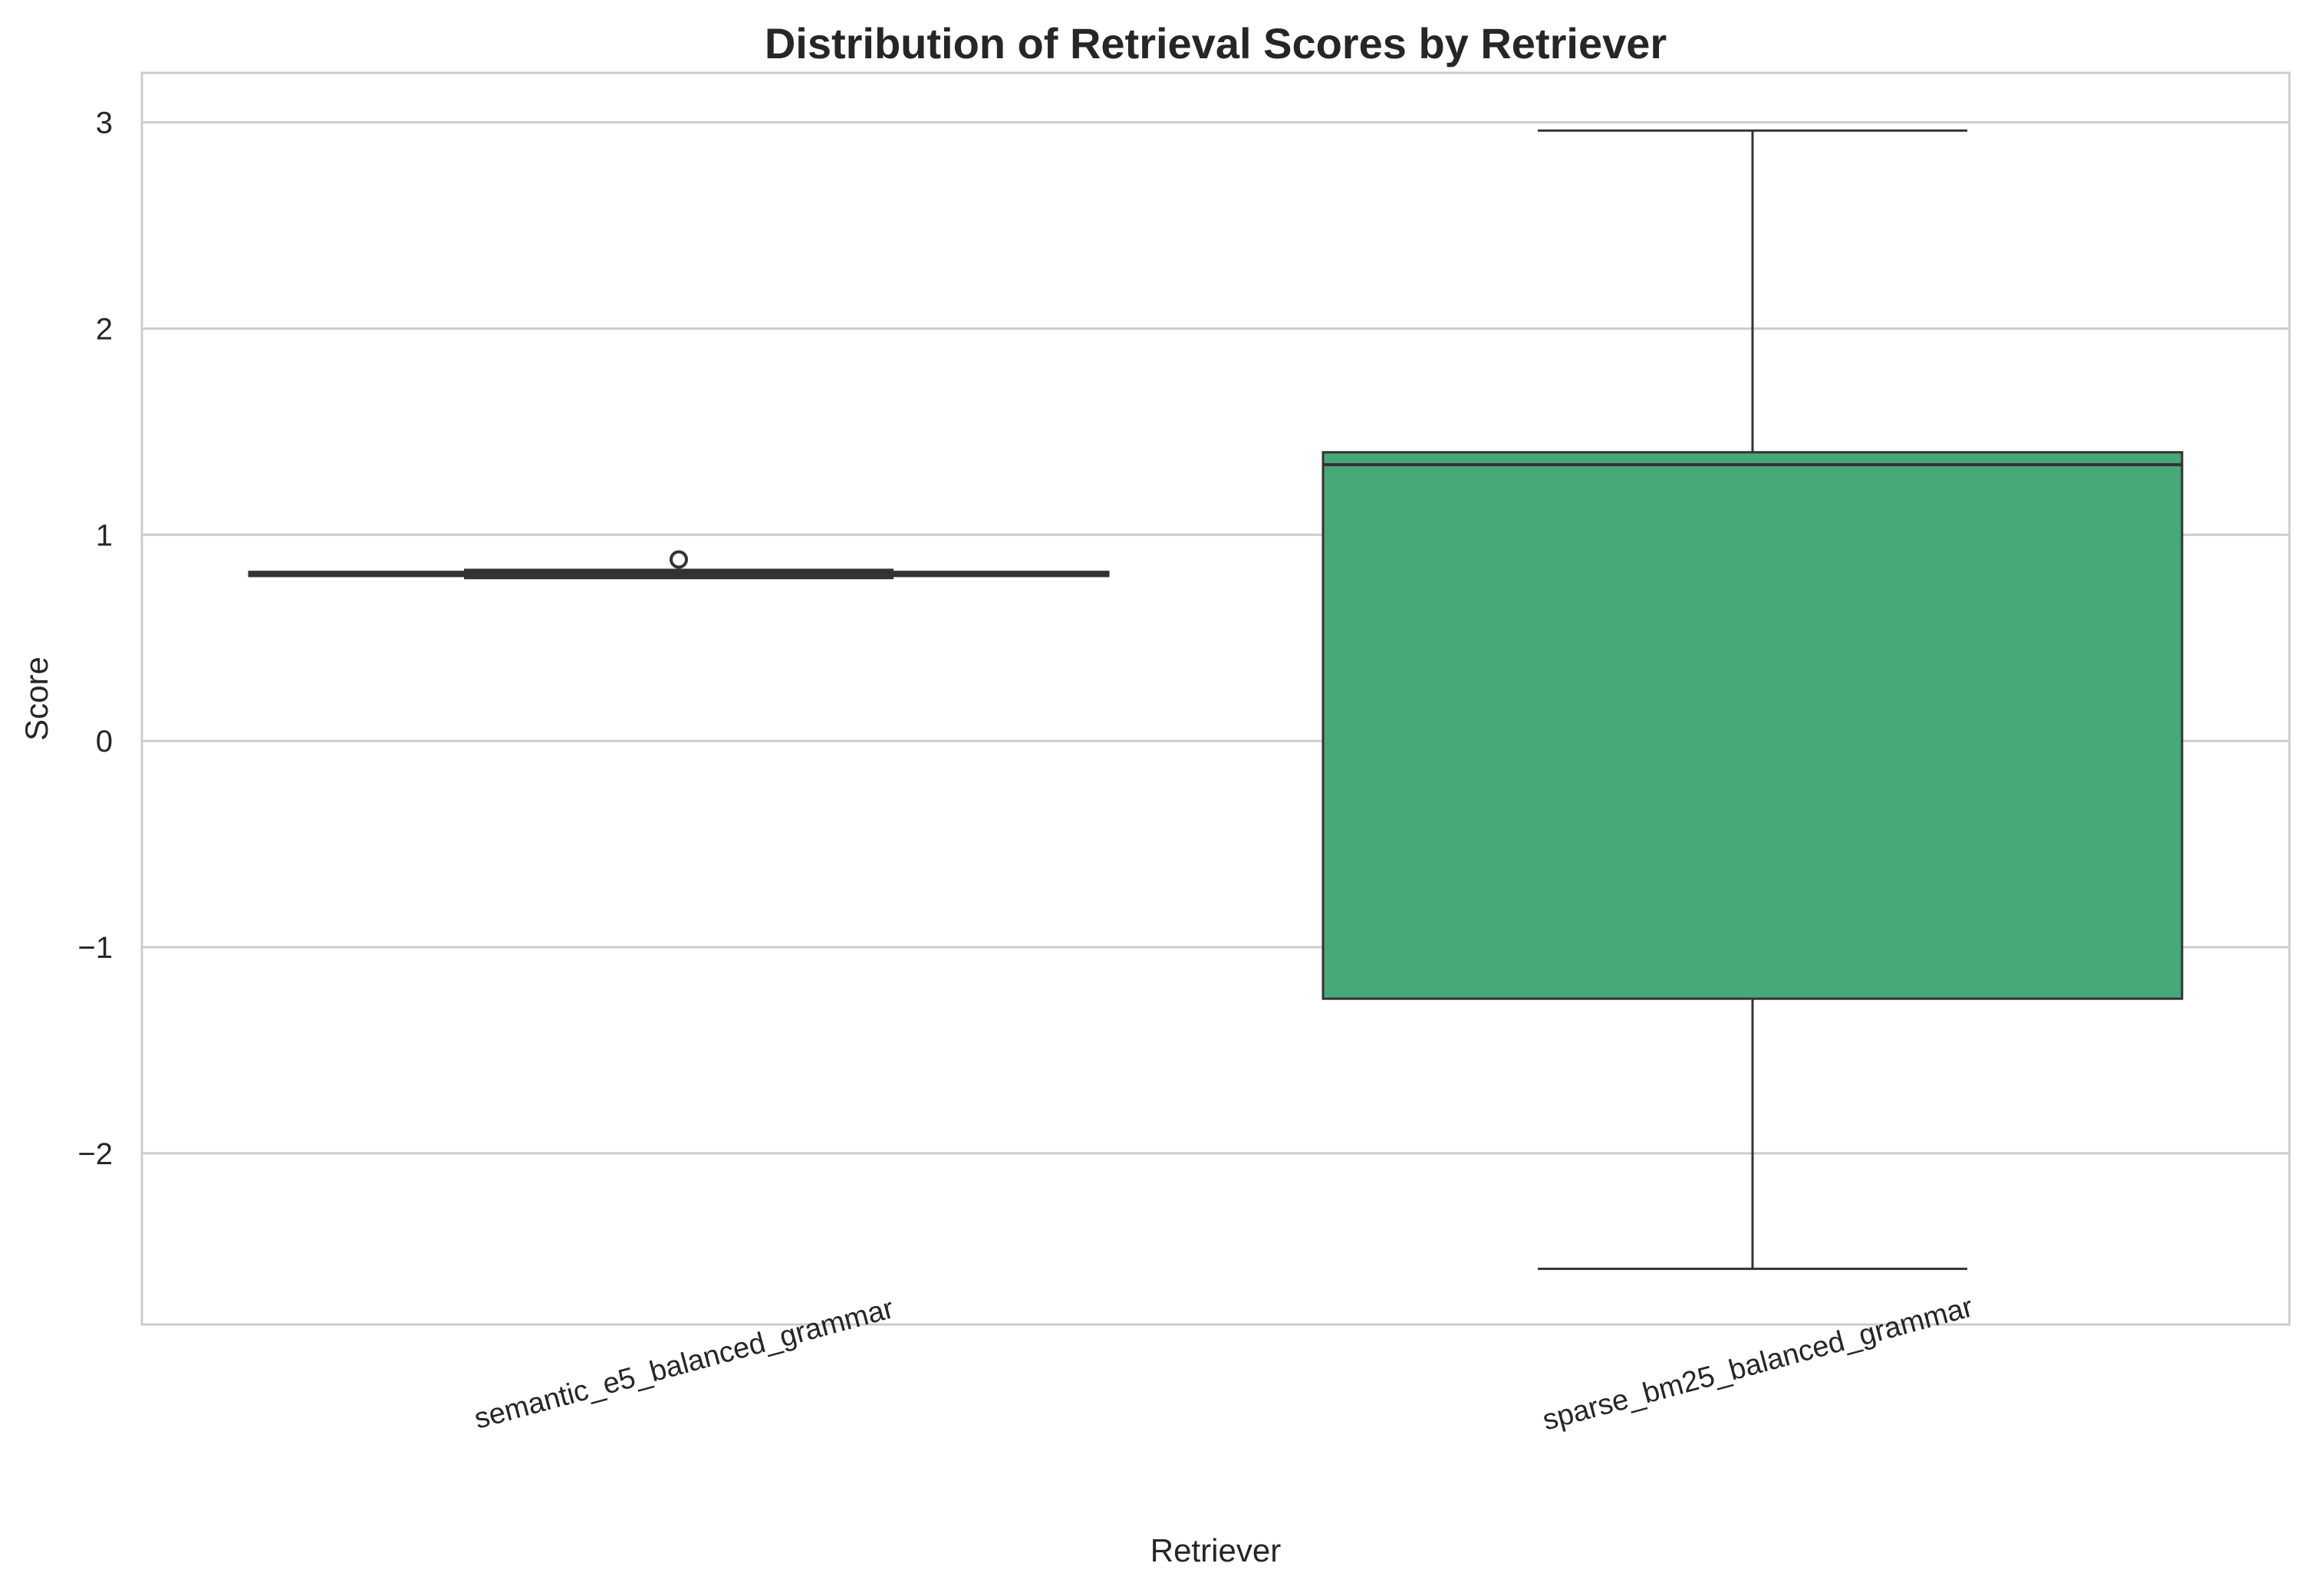 The height and width of the screenshot is (1596, 2304). Describe the element at coordinates (104, 535) in the screenshot. I see `y-tick-label: 1` at that location.